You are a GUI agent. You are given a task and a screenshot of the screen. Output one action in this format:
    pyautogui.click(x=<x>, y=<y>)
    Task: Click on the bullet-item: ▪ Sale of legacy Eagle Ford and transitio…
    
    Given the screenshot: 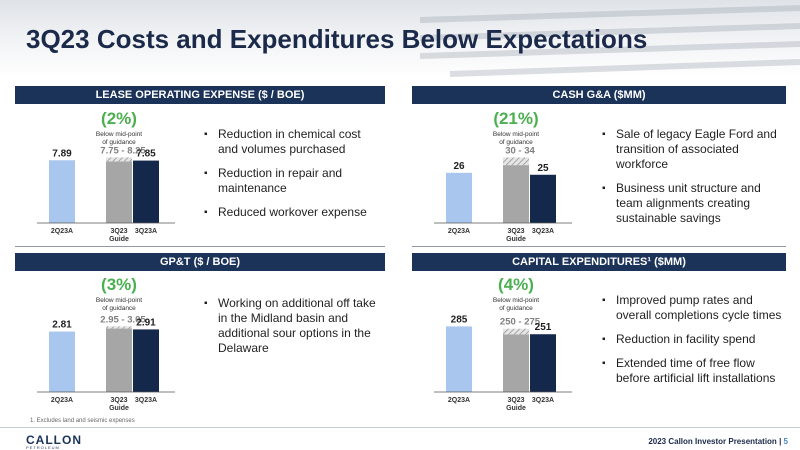 What is the action you would take?
    pyautogui.click(x=693, y=149)
    